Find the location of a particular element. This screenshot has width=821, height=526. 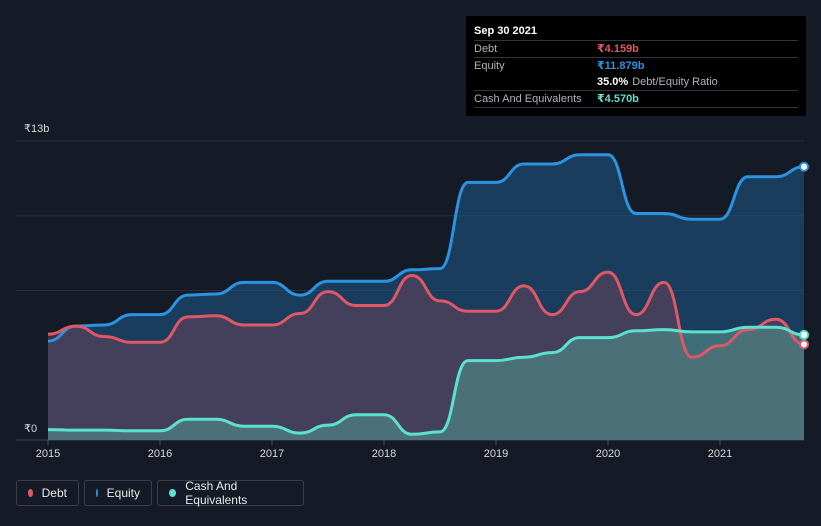

legend-debt: Debt is located at coordinates (47, 493).